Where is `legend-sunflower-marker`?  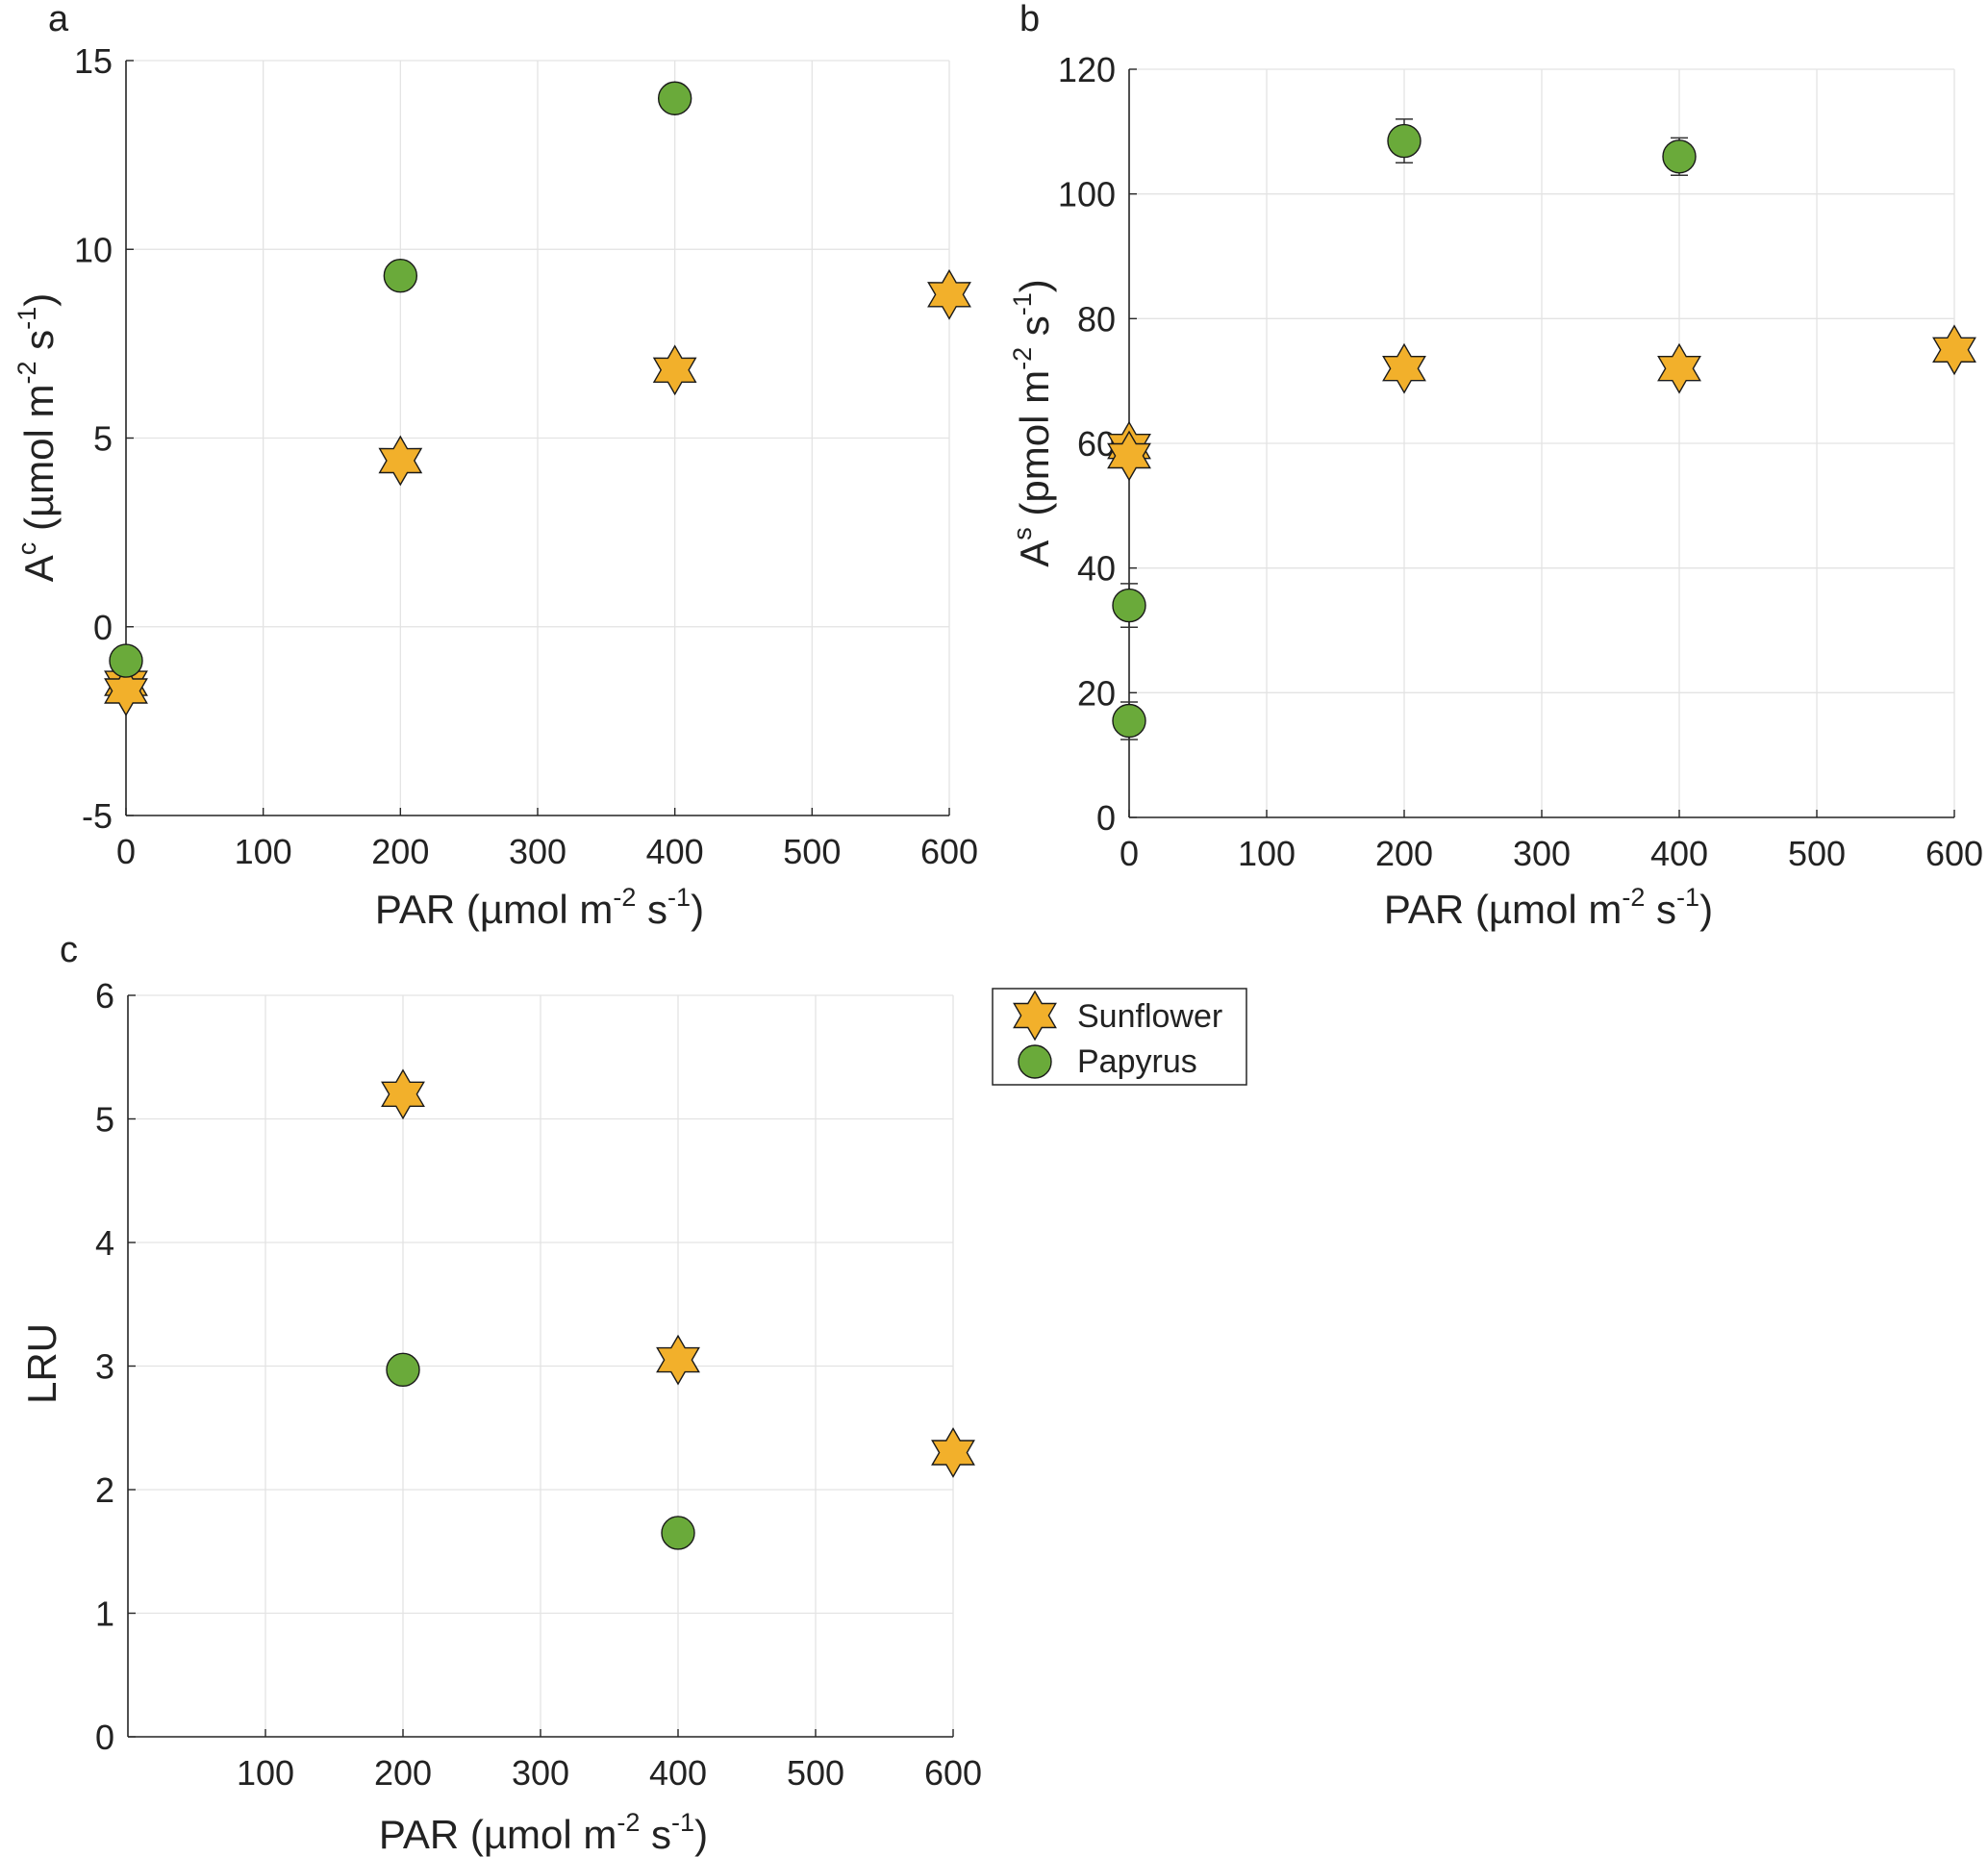 legend-sunflower-marker is located at coordinates (1035, 1016).